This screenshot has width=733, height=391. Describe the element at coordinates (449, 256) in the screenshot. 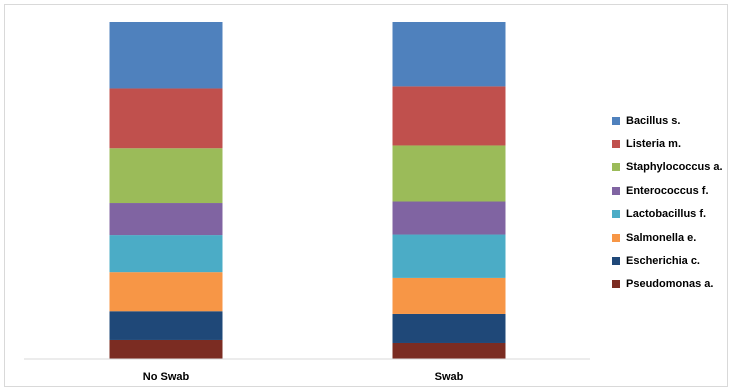

I see `bar-segment-lactobacillus-f-swab` at that location.